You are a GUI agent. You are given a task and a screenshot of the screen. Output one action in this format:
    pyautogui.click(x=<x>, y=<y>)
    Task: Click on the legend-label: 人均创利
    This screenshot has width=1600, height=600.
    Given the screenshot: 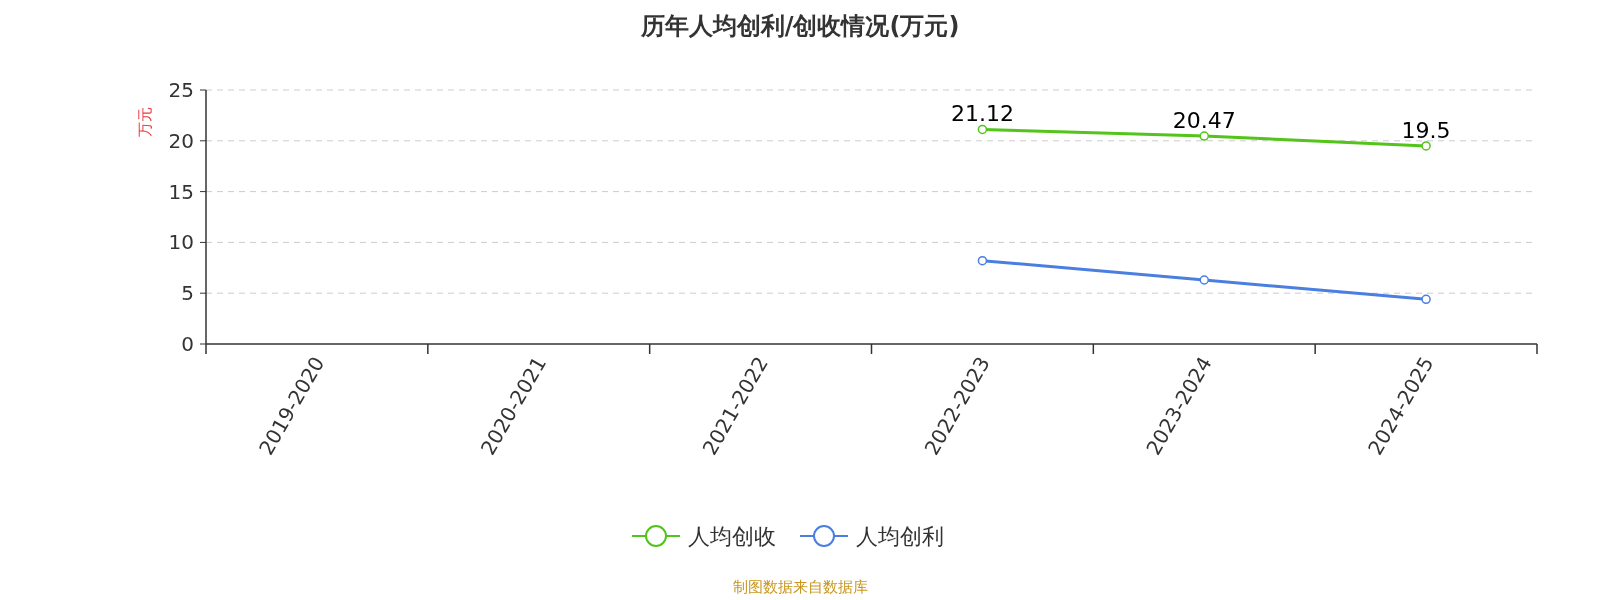 What is the action you would take?
    pyautogui.click(x=900, y=536)
    